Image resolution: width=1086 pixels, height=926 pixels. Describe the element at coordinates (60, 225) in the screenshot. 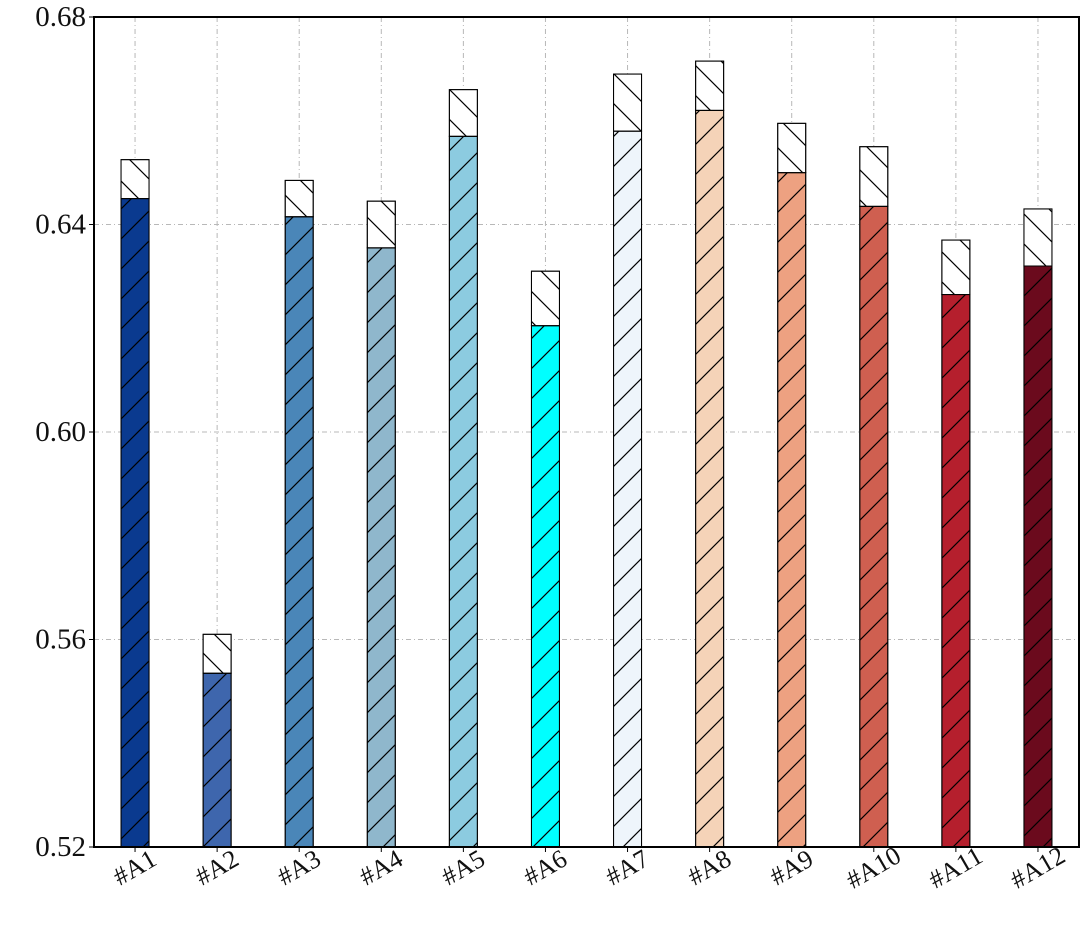

I see `y-tick-label: 0.64` at that location.